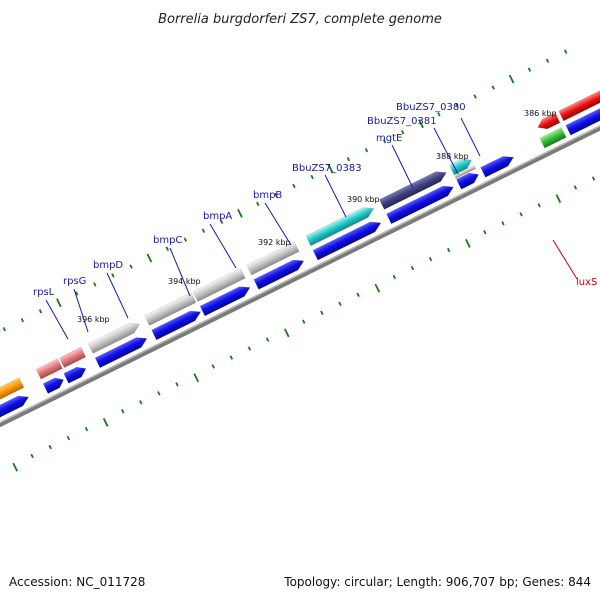 The width and height of the screenshot is (600, 600). What do you see at coordinates (180, 272) in the screenshot?
I see `leader-bmpC` at bounding box center [180, 272].